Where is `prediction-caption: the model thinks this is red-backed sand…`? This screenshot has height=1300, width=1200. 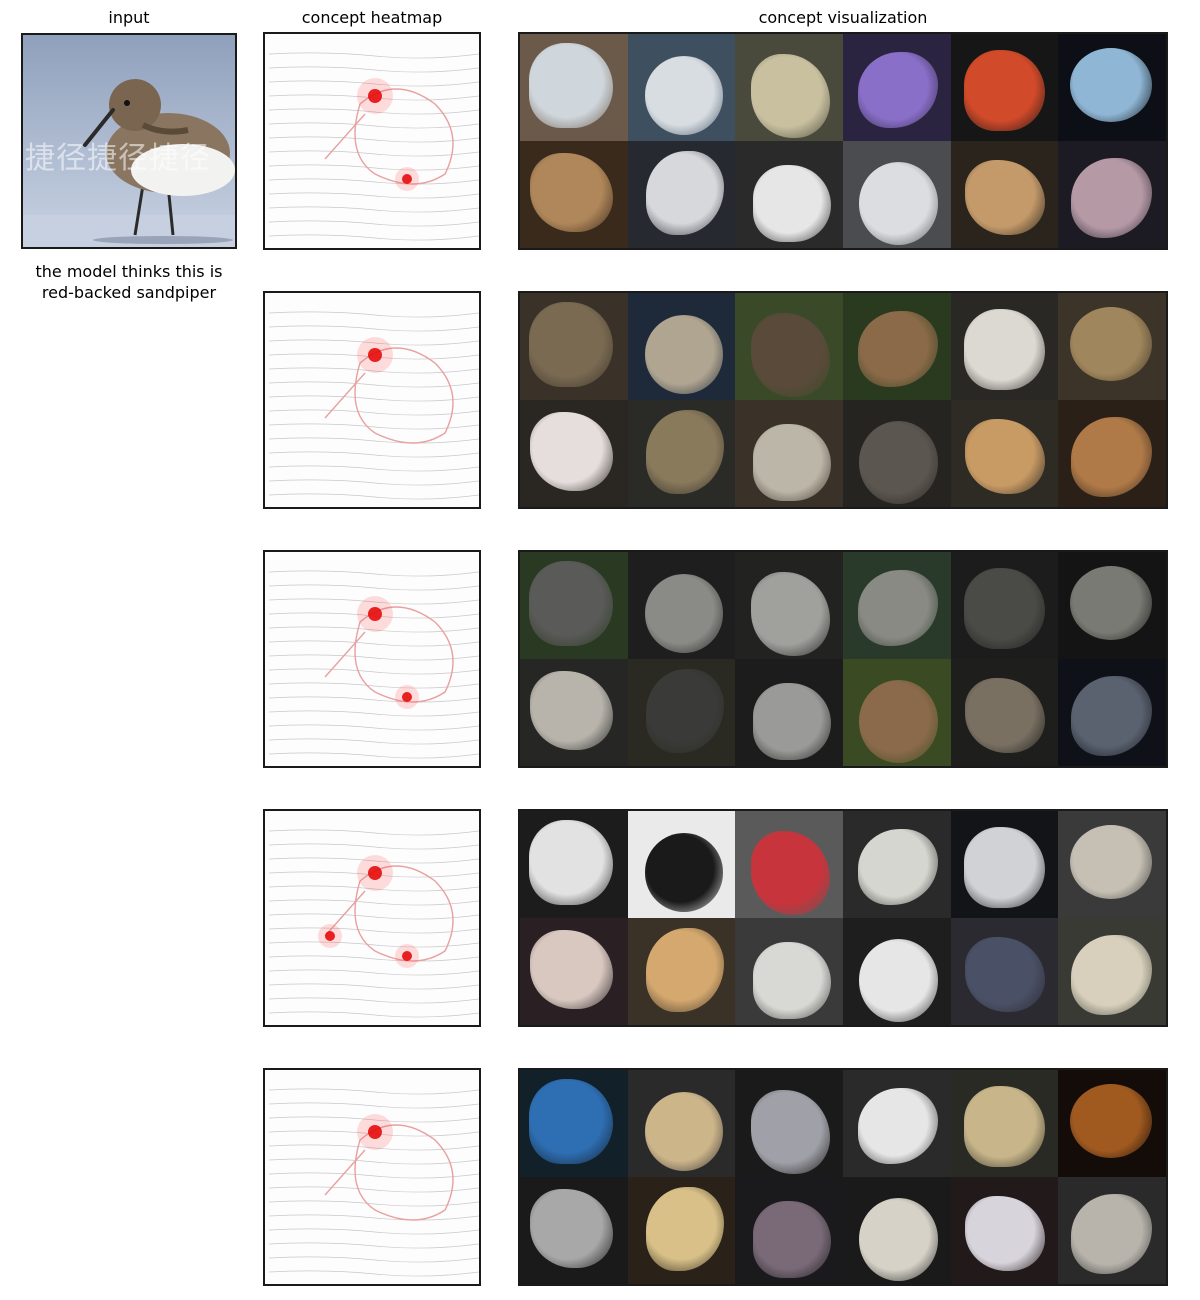
prediction-caption: the model thinks this is red-backed sand… is located at coordinates (129, 282).